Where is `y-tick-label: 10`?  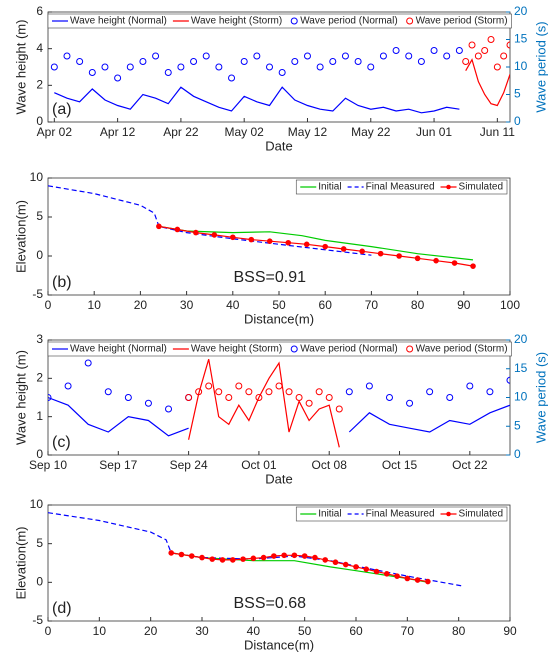
y-tick-label: 10 is located at coordinates (37, 177).